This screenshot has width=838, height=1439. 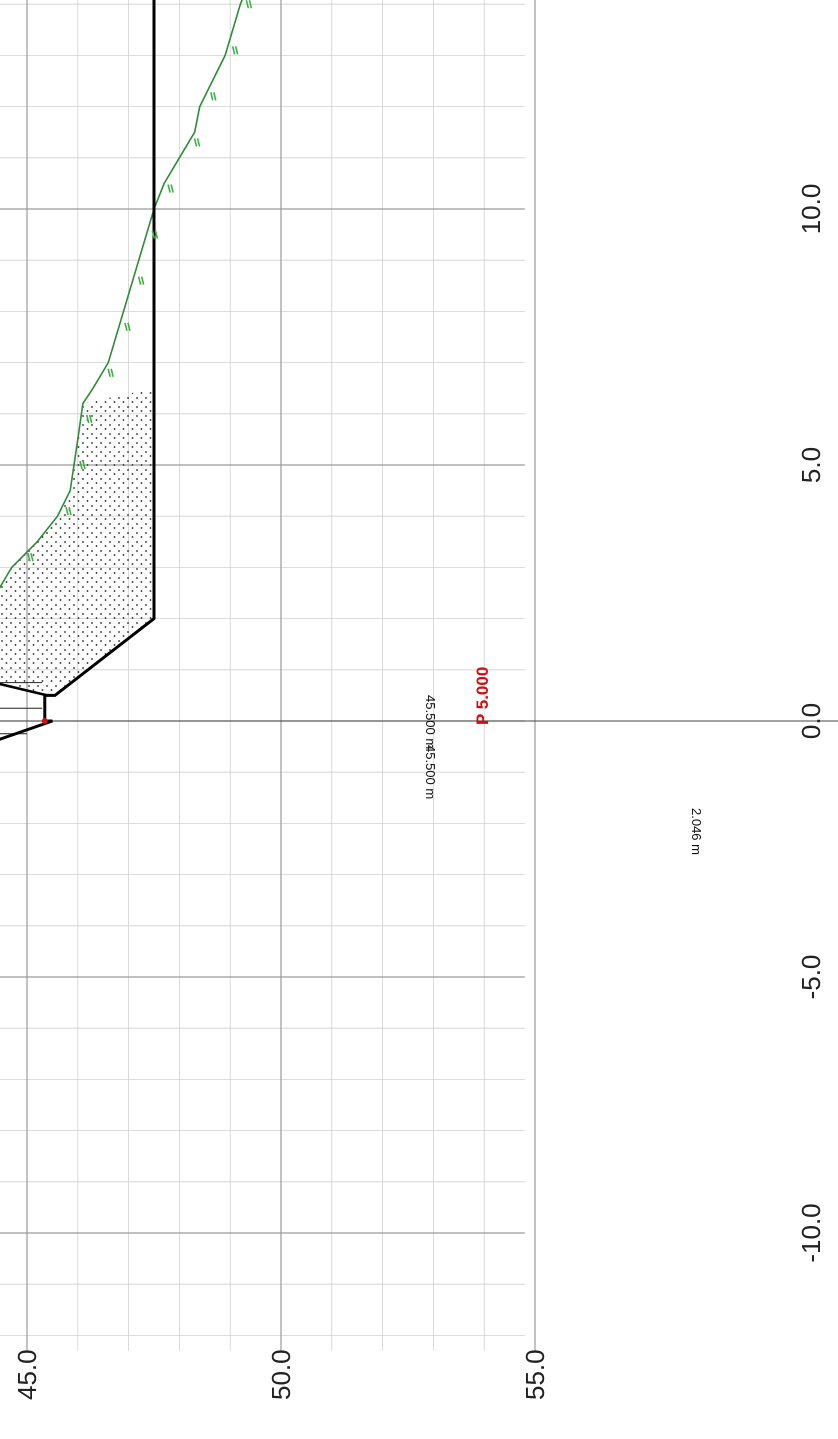 I want to click on terrain-line, so click(x=121, y=294).